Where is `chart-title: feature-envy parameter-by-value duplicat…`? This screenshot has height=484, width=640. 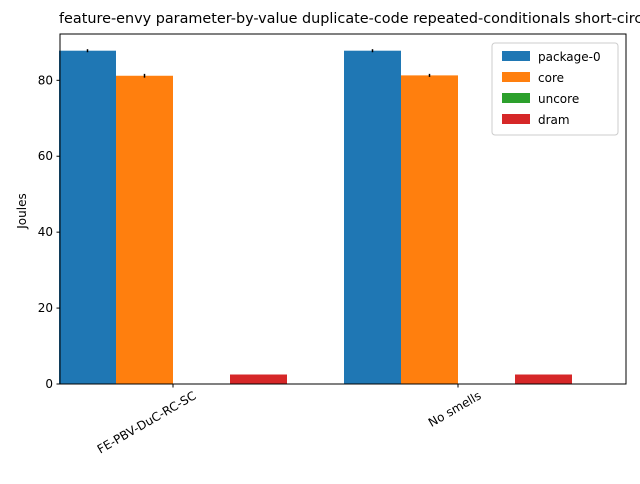
chart-title: feature-envy parameter-by-value duplicat… is located at coordinates (349, 19).